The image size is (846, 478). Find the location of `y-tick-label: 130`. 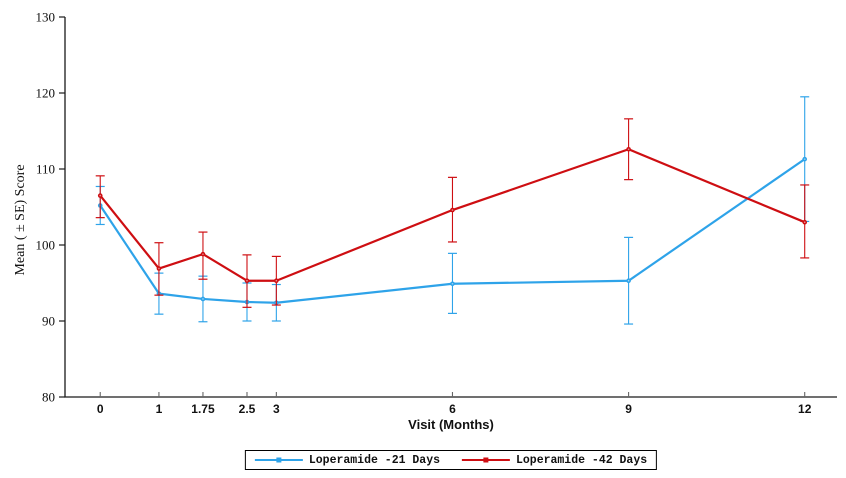

y-tick-label: 130 is located at coordinates (46, 17).